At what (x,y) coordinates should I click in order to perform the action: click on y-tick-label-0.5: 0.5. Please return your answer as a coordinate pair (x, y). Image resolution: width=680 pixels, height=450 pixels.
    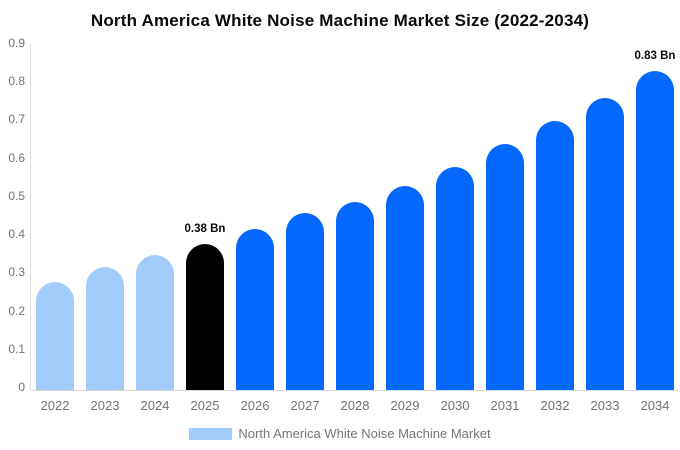
    Looking at the image, I should click on (16, 195).